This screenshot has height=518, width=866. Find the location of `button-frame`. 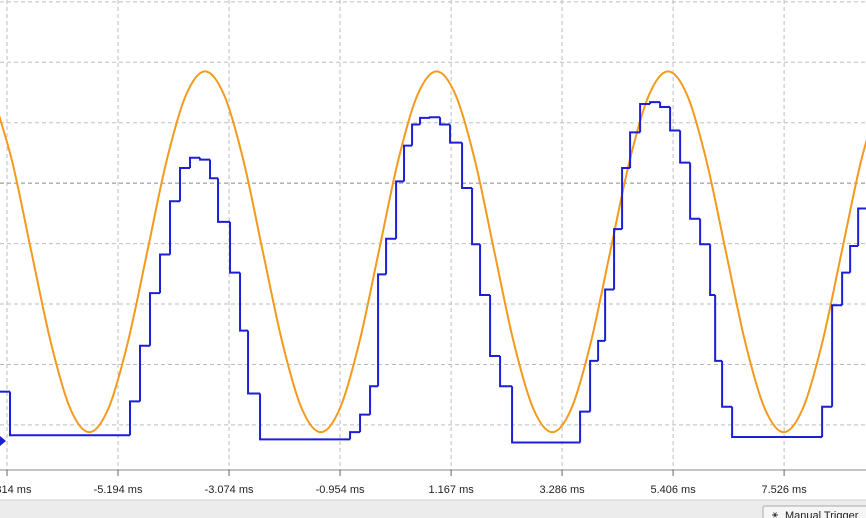

button-frame is located at coordinates (814, 511).